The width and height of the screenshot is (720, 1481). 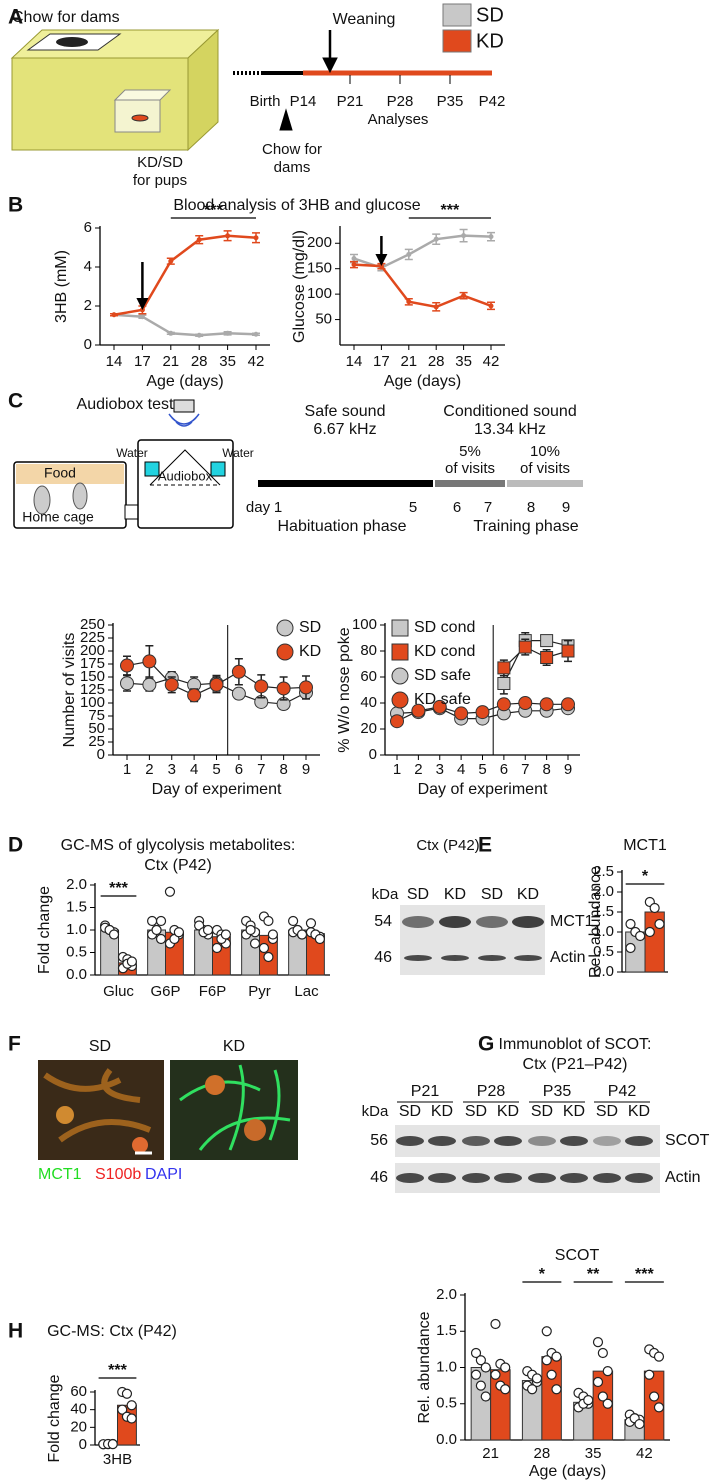 What do you see at coordinates (258, 507) in the screenshot?
I see `label: day` at bounding box center [258, 507].